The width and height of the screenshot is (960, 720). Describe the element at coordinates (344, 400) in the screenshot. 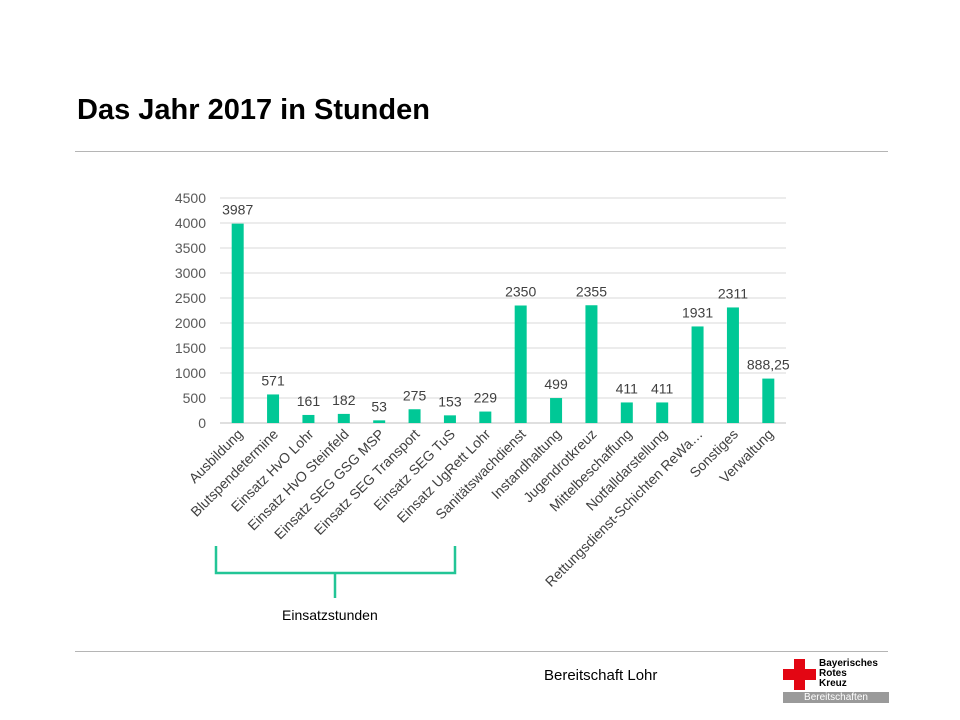

I see `bar-value-label: 182` at that location.